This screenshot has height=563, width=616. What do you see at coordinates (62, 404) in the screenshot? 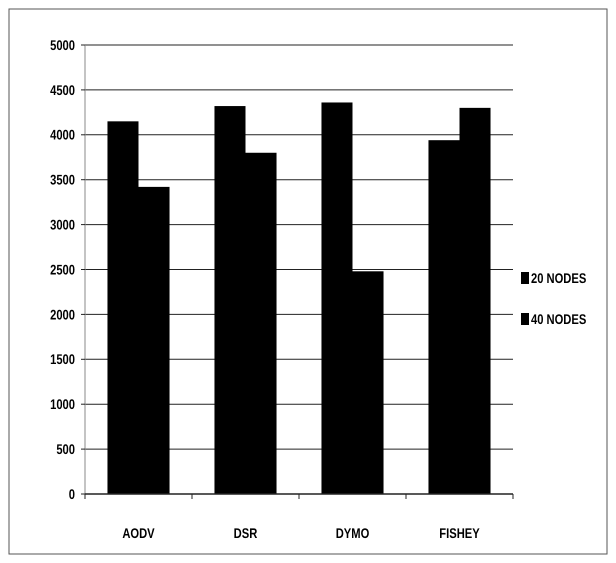
I see `y-tick-label: 1000` at bounding box center [62, 404].